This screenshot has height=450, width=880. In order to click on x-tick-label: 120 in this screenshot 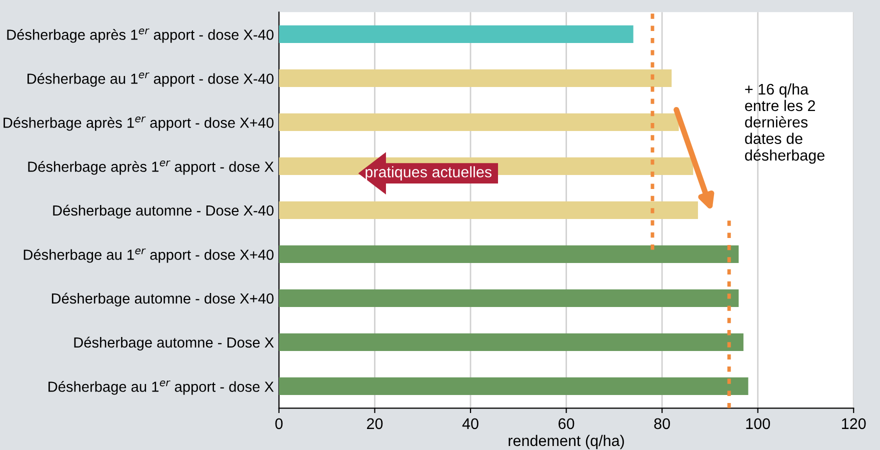, I will do `click(854, 424)`.